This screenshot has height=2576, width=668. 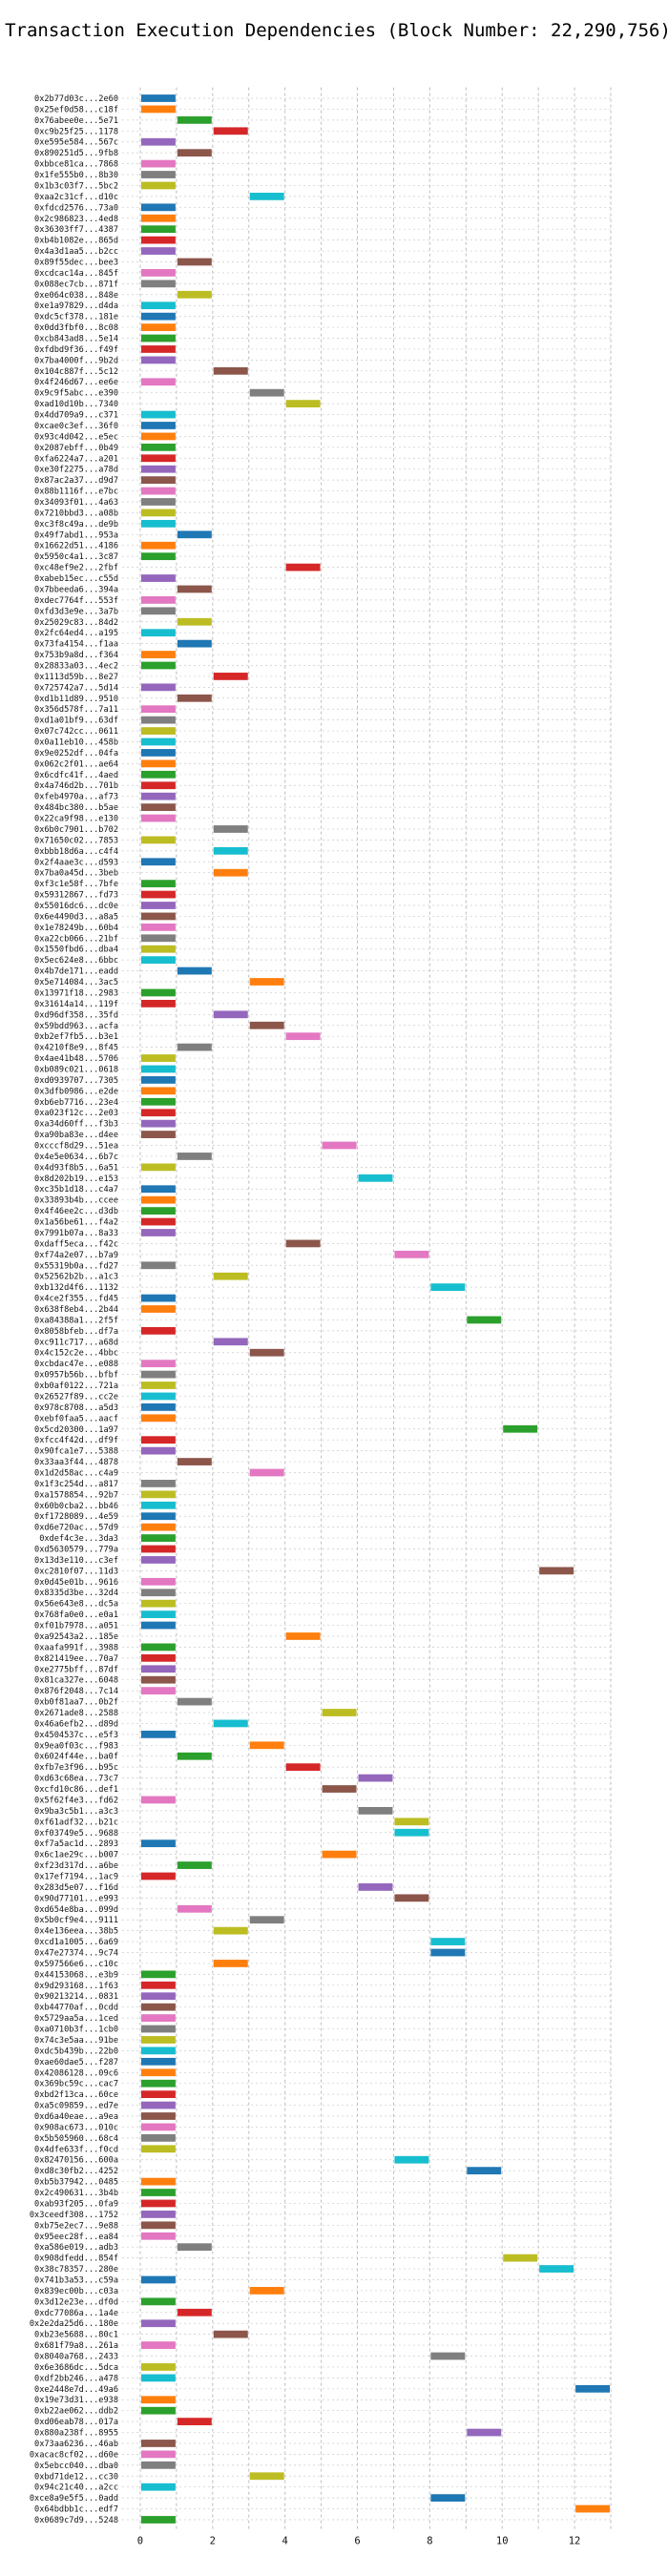 I want to click on y-tick-label: 0x725742a7...5d14, so click(x=76, y=688).